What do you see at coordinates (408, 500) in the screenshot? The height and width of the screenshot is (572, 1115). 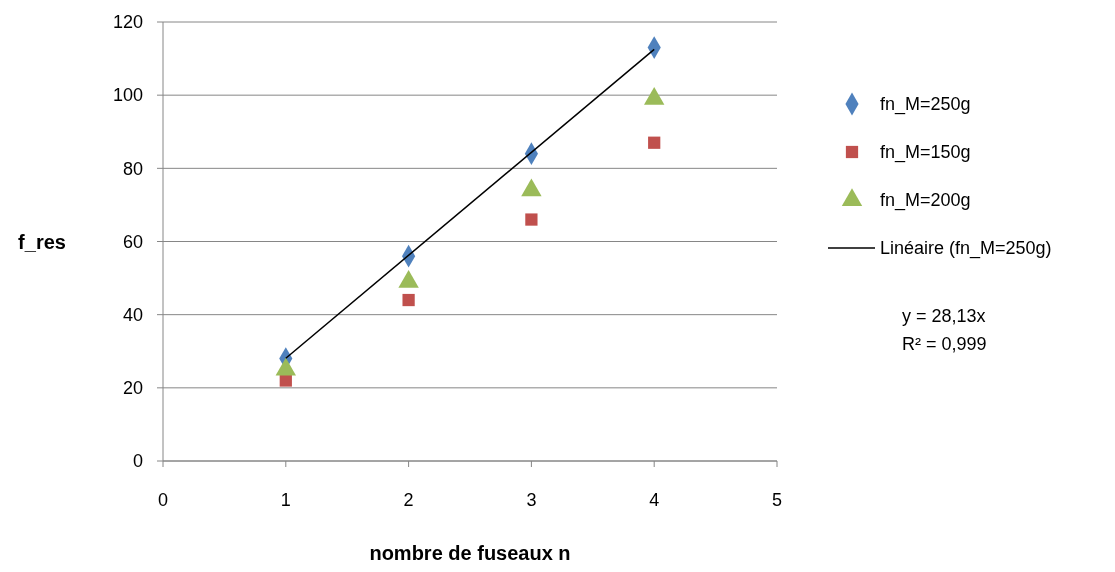 I see `x-tick-label: 2` at bounding box center [408, 500].